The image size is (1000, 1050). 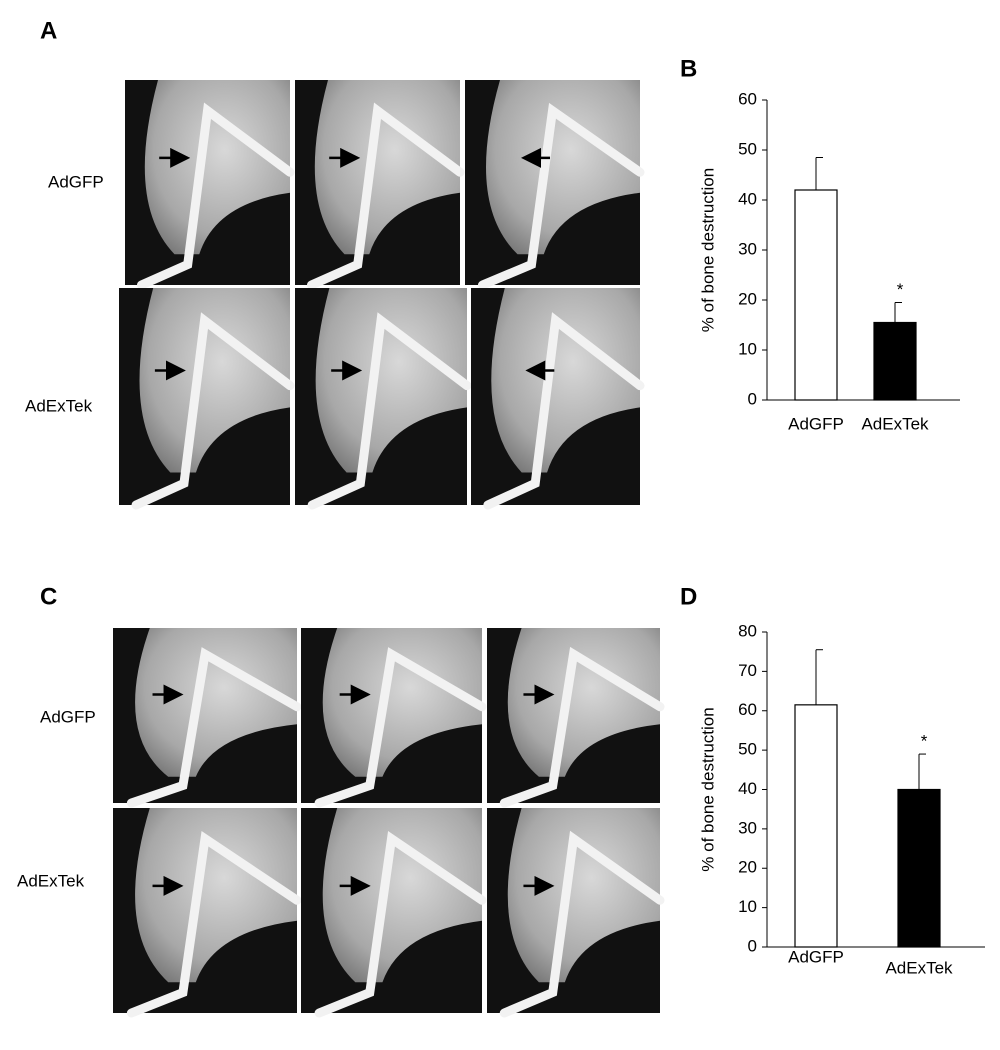 I want to click on y-tick-label: 70, so click(x=747, y=670).